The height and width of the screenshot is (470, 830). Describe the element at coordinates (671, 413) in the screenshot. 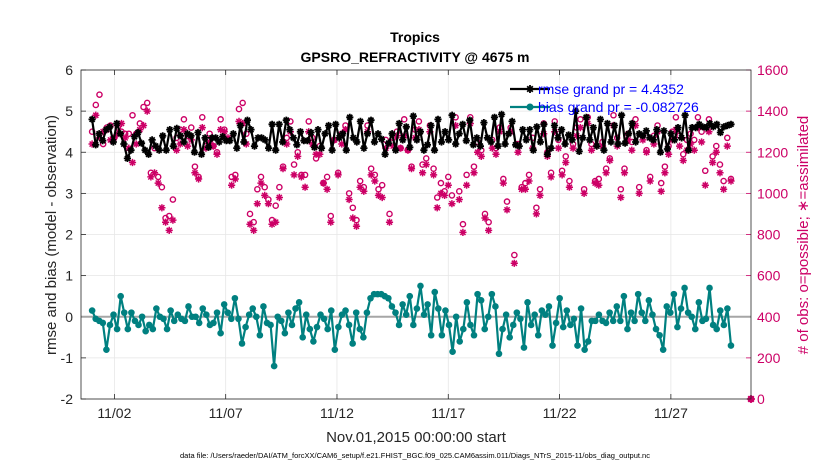

I see `x-tick-label: 11/27` at that location.